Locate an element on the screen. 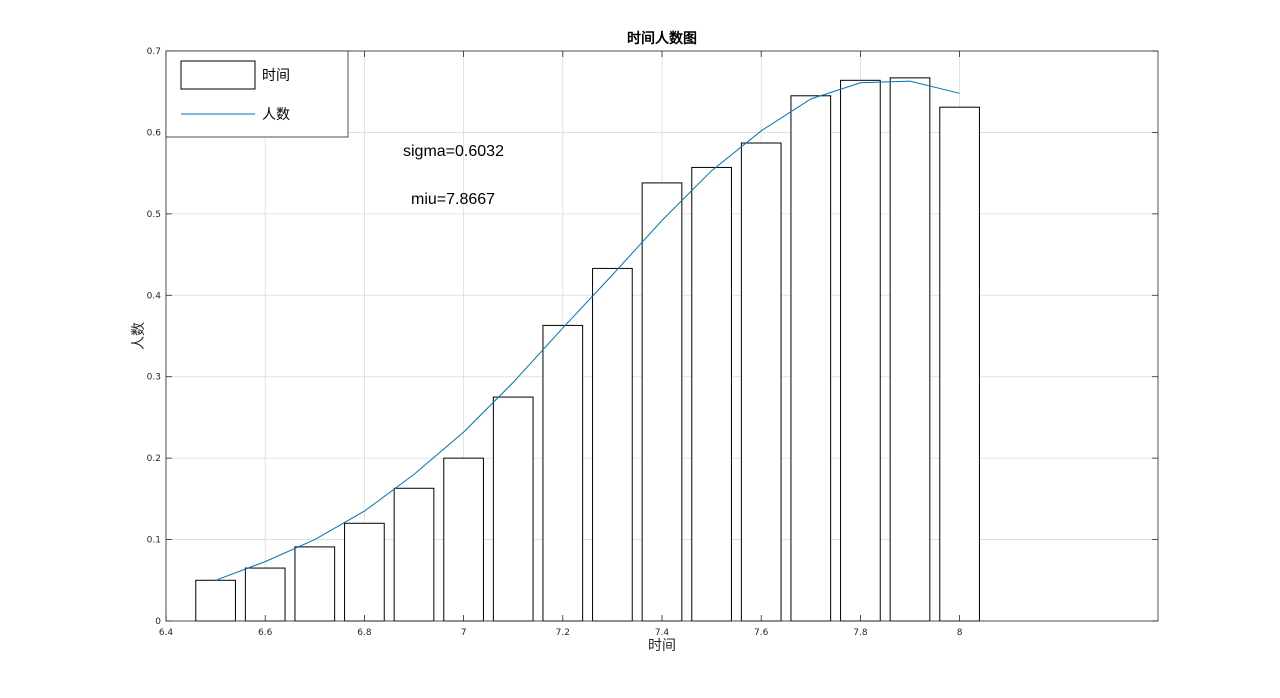 This screenshot has width=1280, height=698. x-tick-label: 8 is located at coordinates (960, 633).